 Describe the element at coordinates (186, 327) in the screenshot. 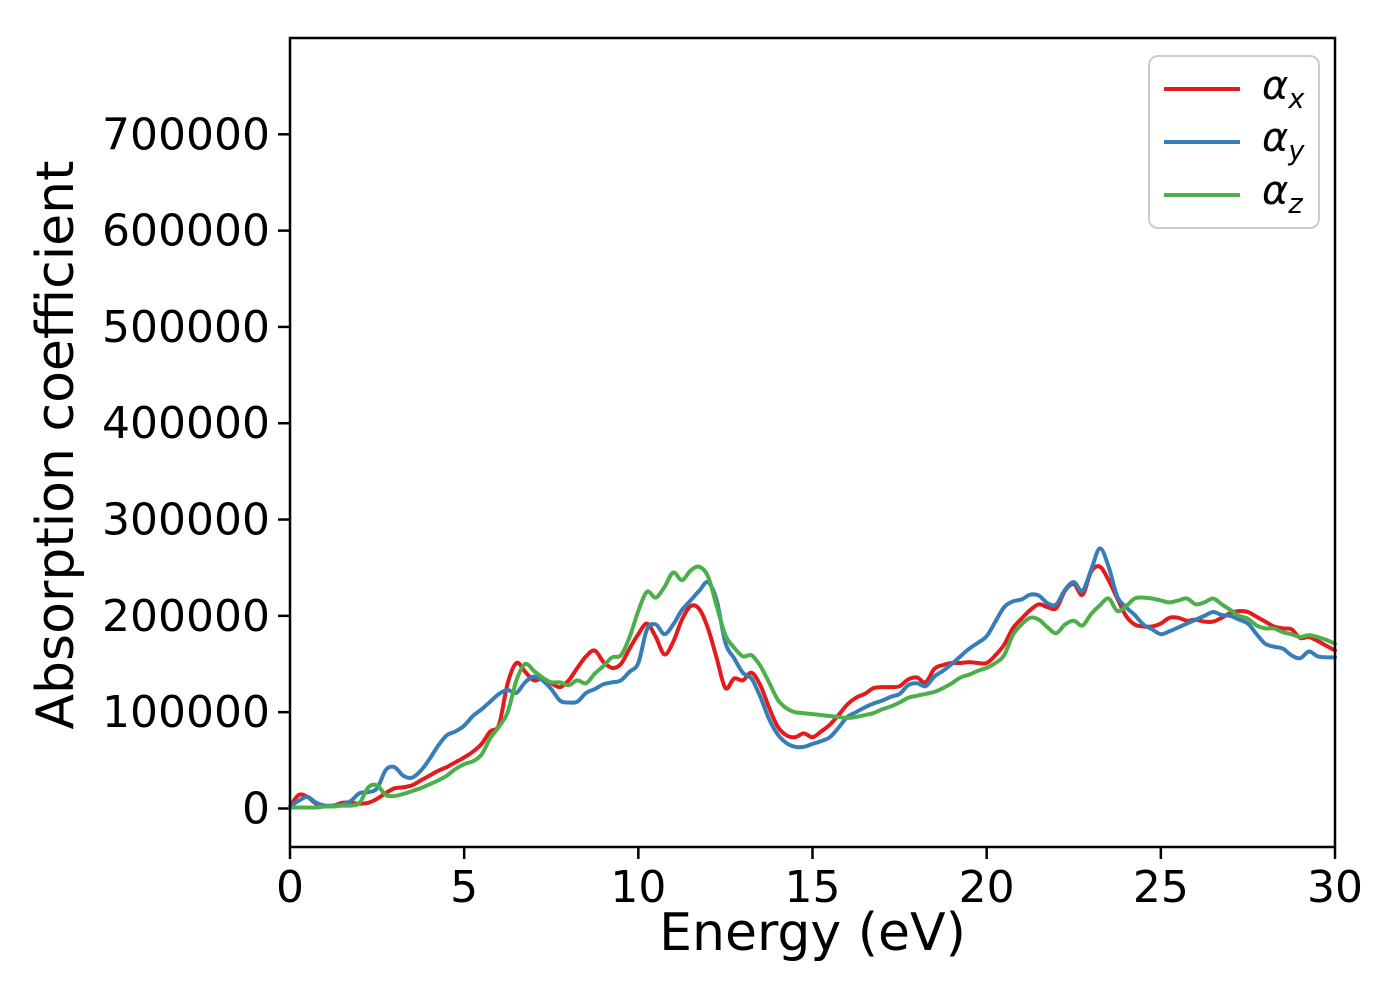

I see `y-tick-label: 500000` at that location.